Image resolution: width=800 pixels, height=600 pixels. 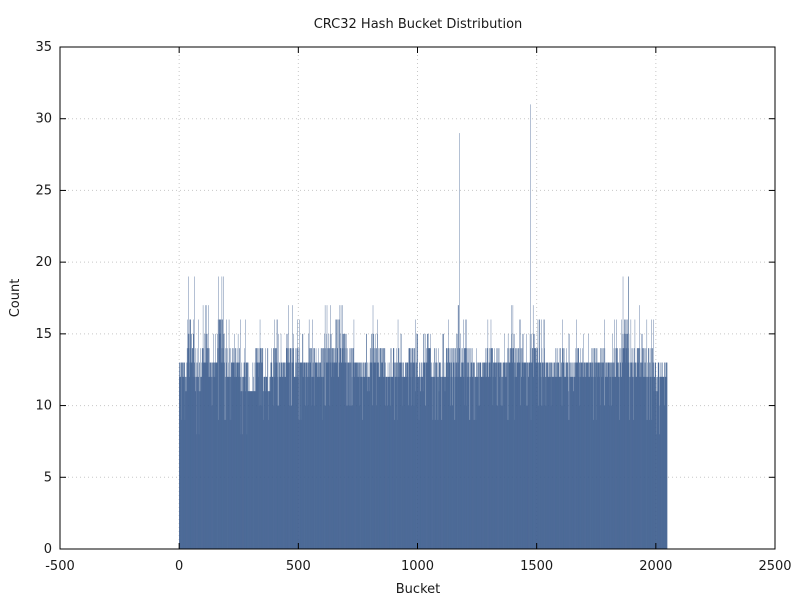 I want to click on y-tick-label: 10, so click(x=43, y=406).